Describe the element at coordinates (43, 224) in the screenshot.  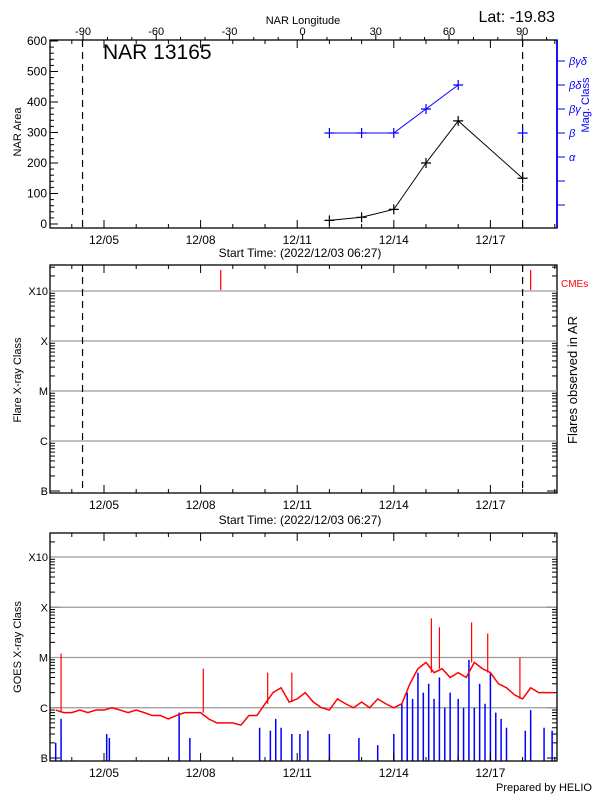
I see `y-tick-label: 0` at that location.